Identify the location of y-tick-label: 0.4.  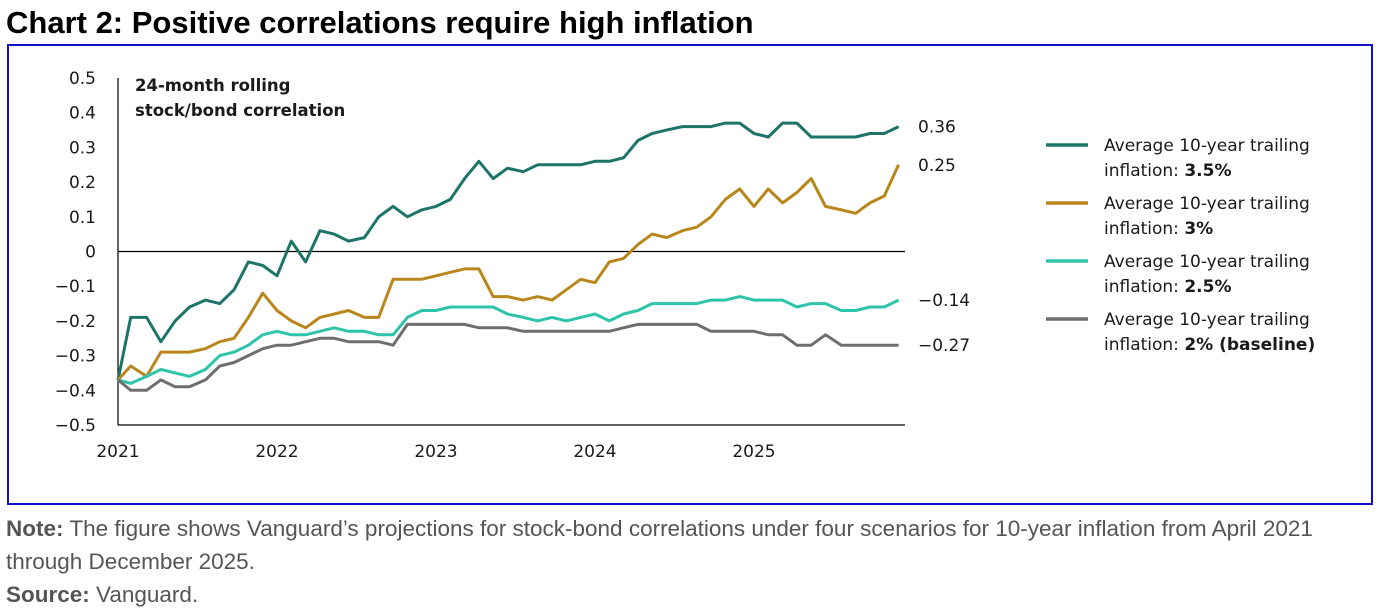
(82, 114).